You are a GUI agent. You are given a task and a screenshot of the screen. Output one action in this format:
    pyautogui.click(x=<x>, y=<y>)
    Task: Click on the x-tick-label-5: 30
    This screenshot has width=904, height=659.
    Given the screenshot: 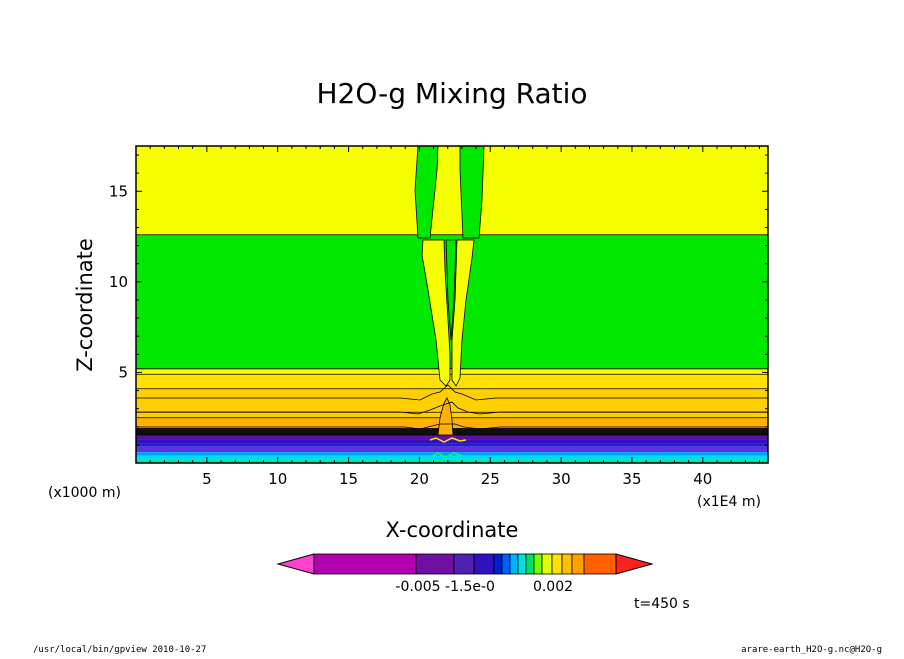 What is the action you would take?
    pyautogui.click(x=561, y=479)
    